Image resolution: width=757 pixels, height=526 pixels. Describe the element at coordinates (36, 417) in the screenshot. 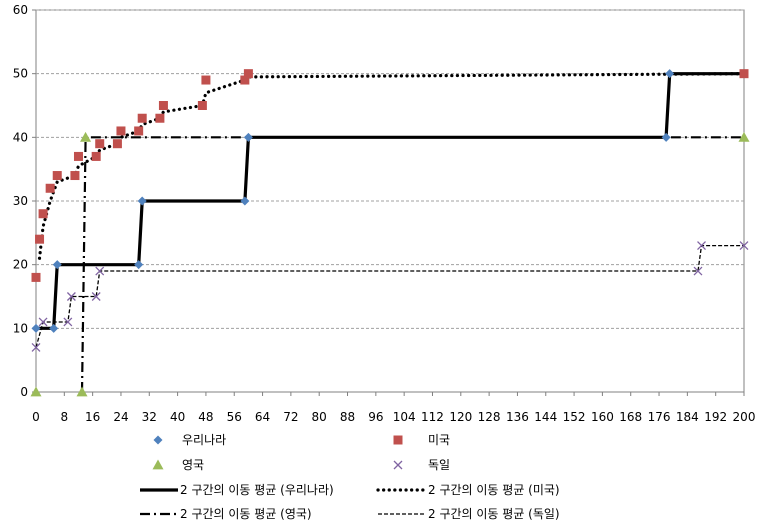

I see `x-tick-label: 0` at that location.